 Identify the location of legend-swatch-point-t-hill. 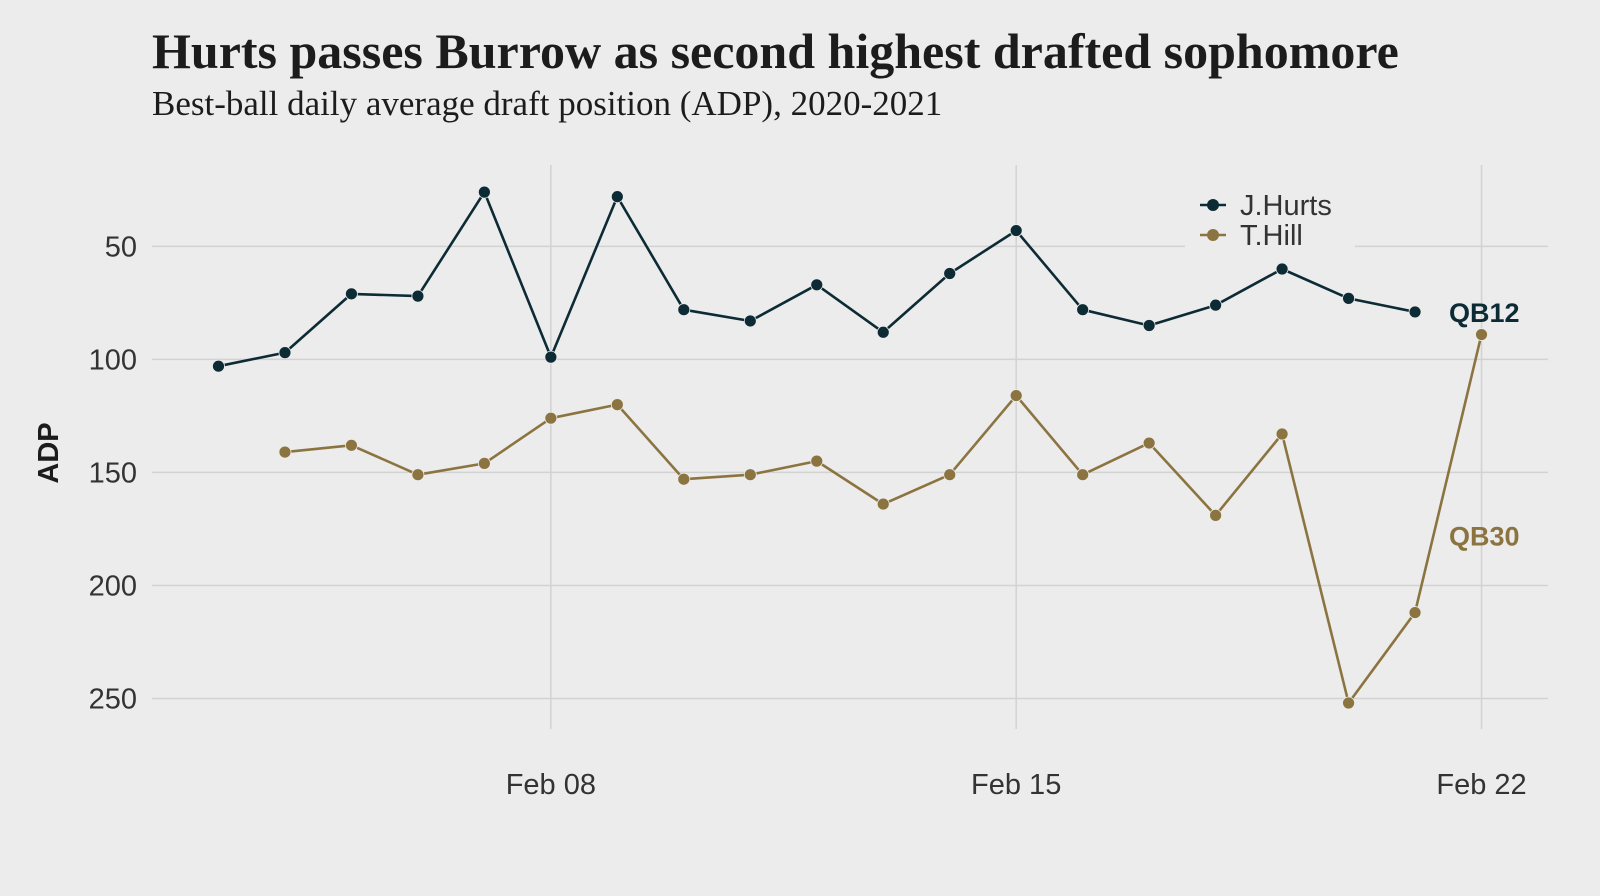
(1213, 235).